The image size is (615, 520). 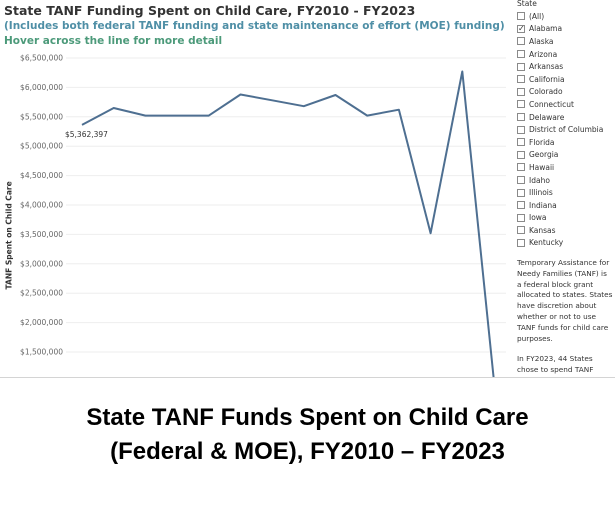 I want to click on state-option-label: Florida, so click(x=542, y=142).